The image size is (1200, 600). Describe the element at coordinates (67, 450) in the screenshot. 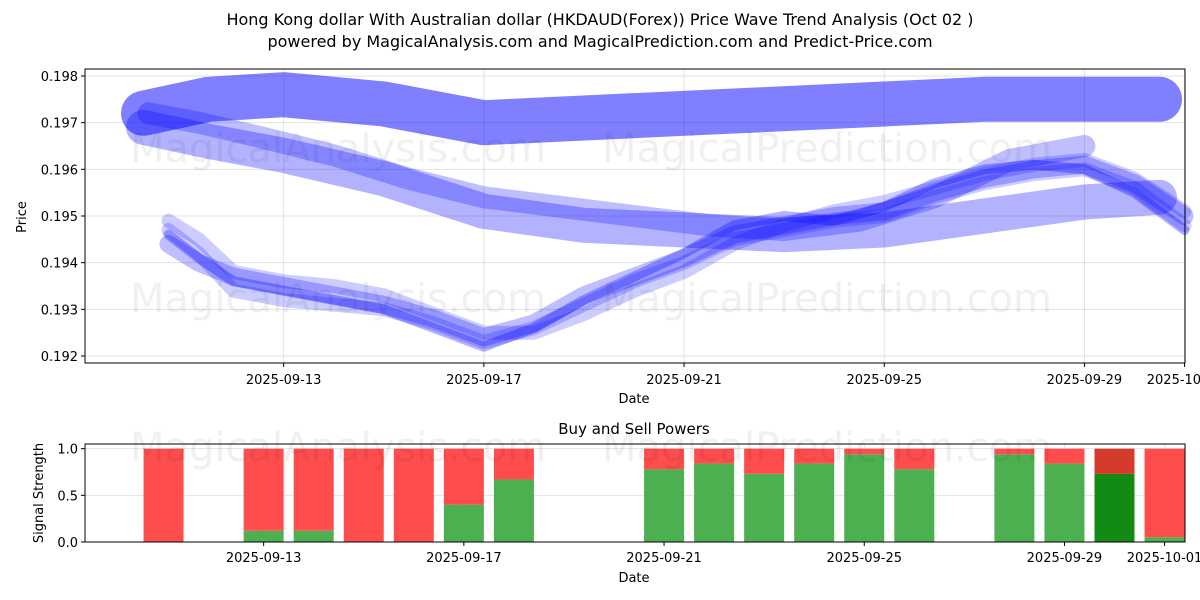

I see `buy-sell-y-tick-label: 1.0` at that location.